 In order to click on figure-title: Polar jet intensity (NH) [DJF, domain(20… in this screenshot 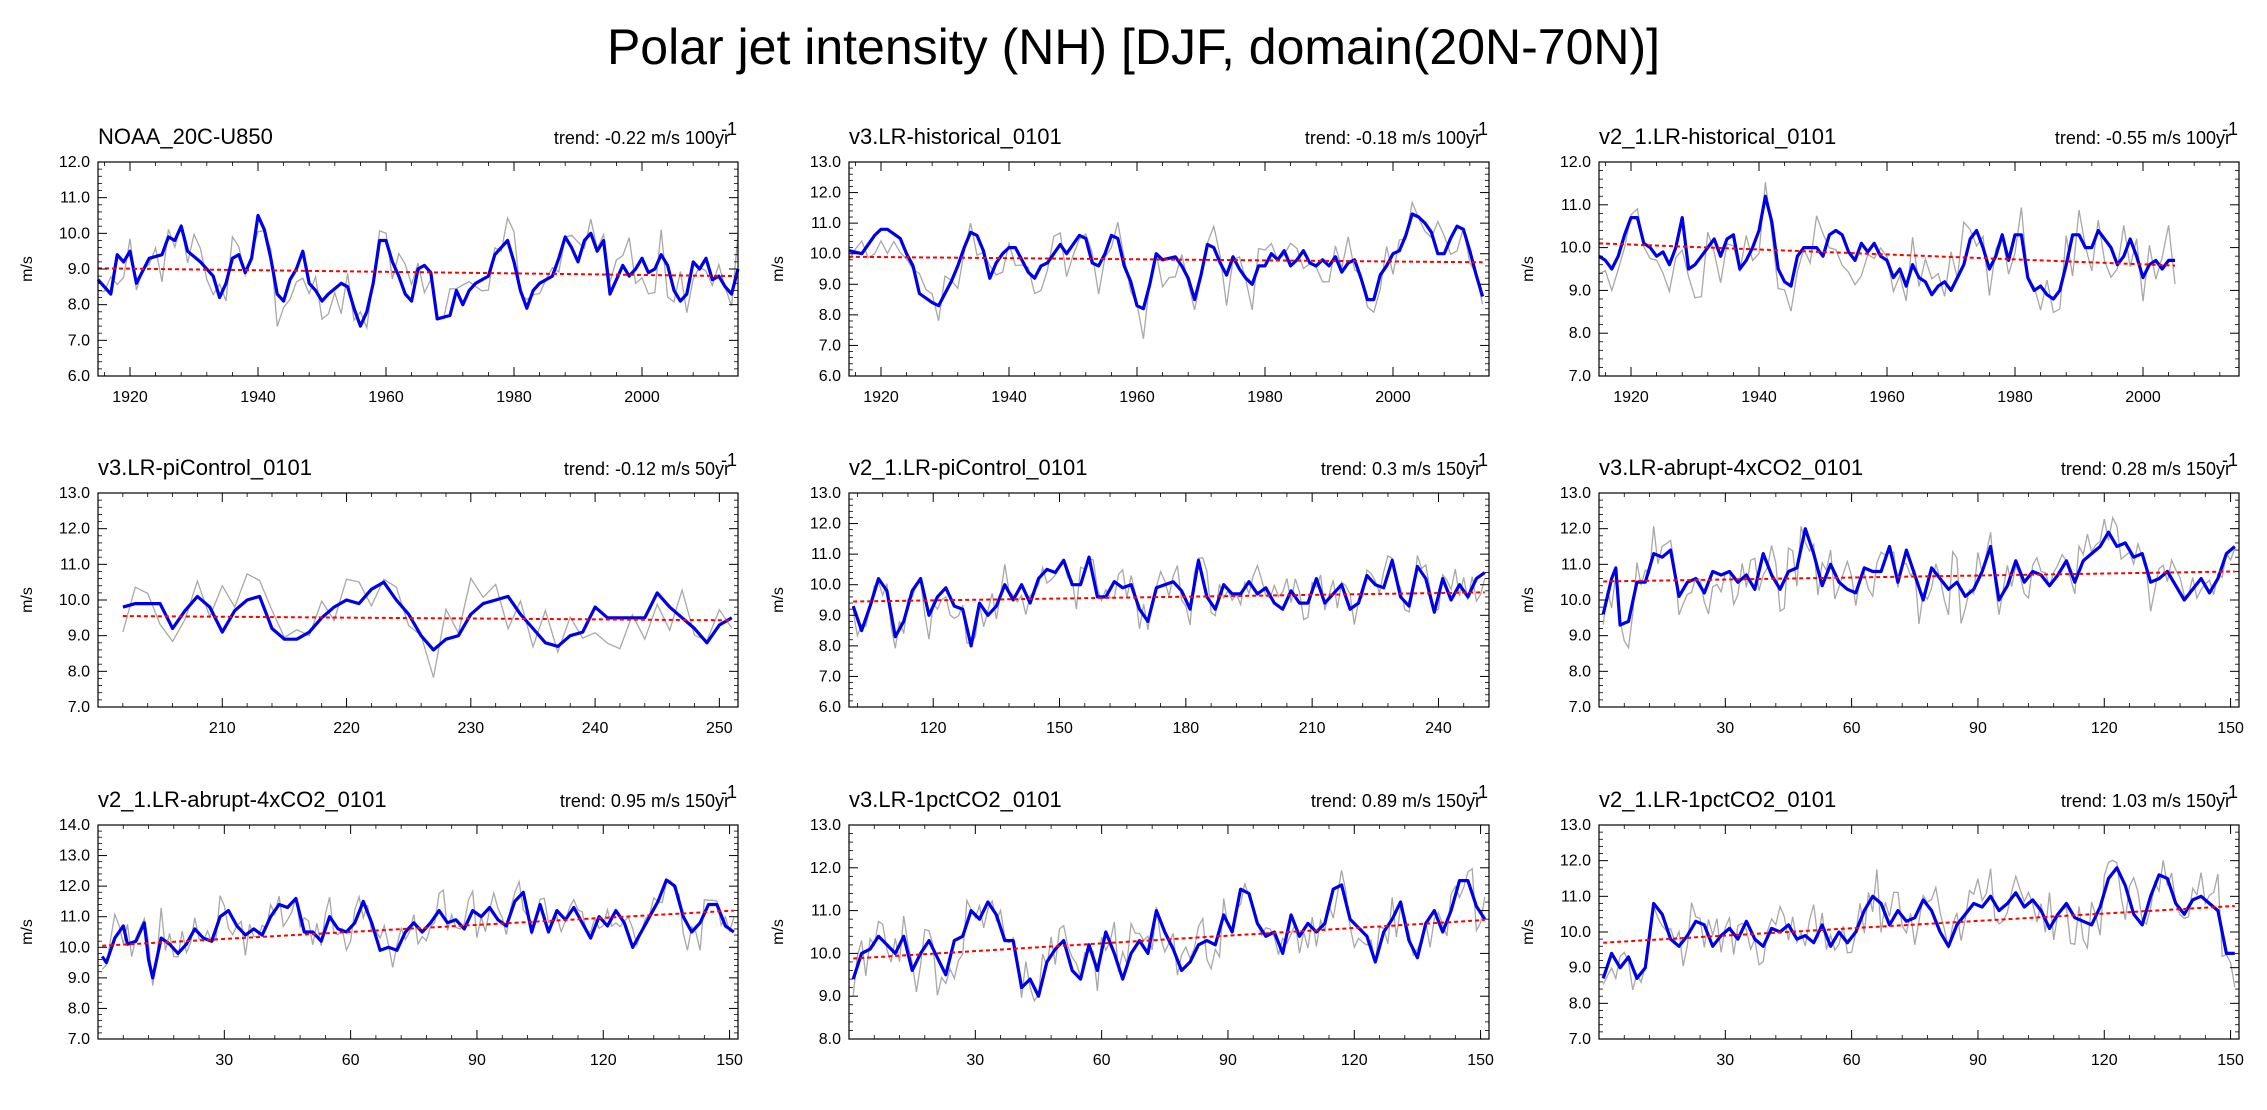, I will do `click(1133, 47)`.